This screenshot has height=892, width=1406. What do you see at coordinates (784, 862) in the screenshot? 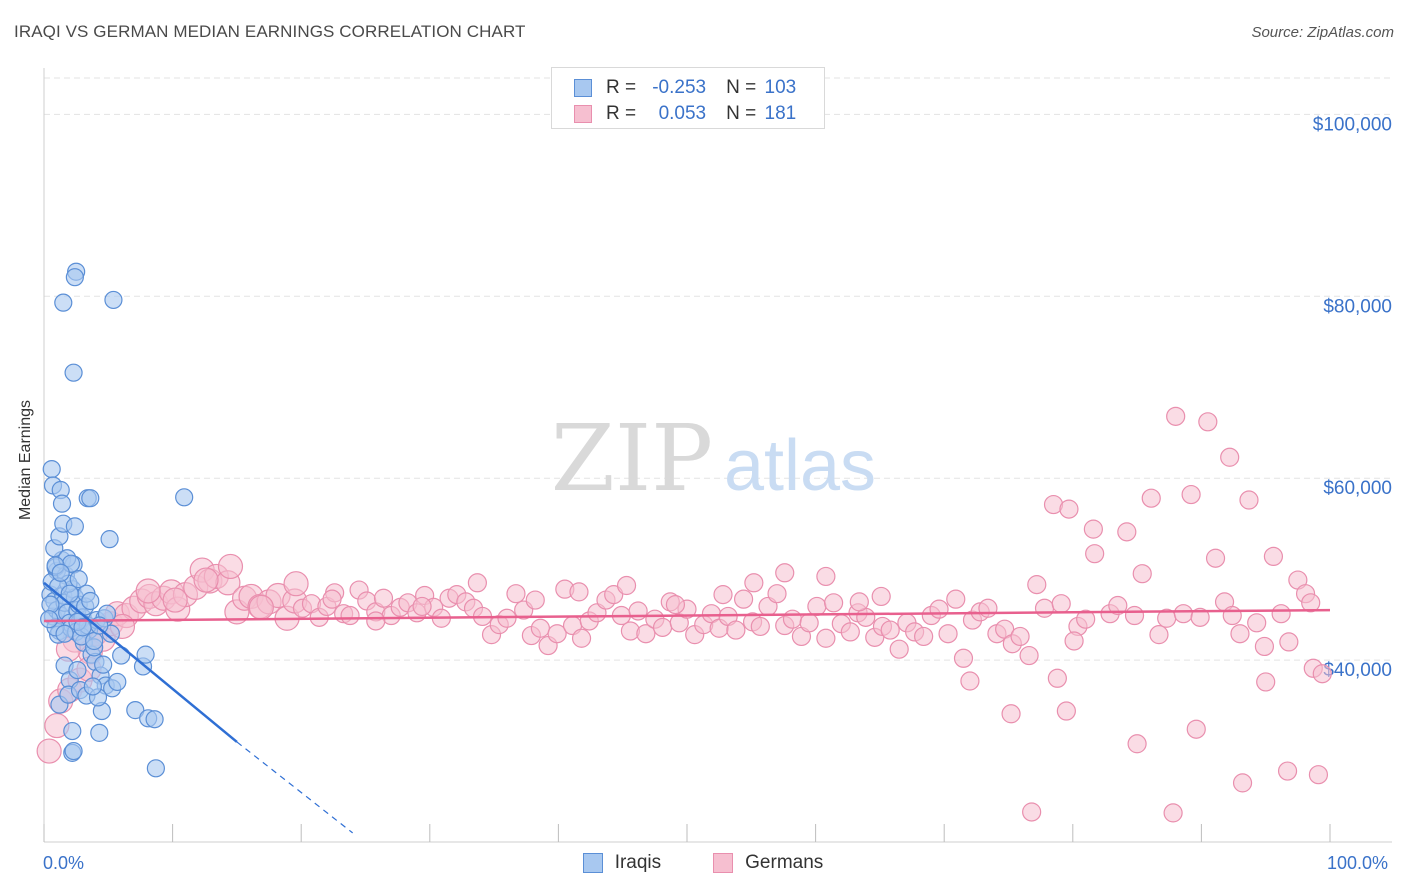
I see `legend-label-germans: Germans` at bounding box center [784, 862].